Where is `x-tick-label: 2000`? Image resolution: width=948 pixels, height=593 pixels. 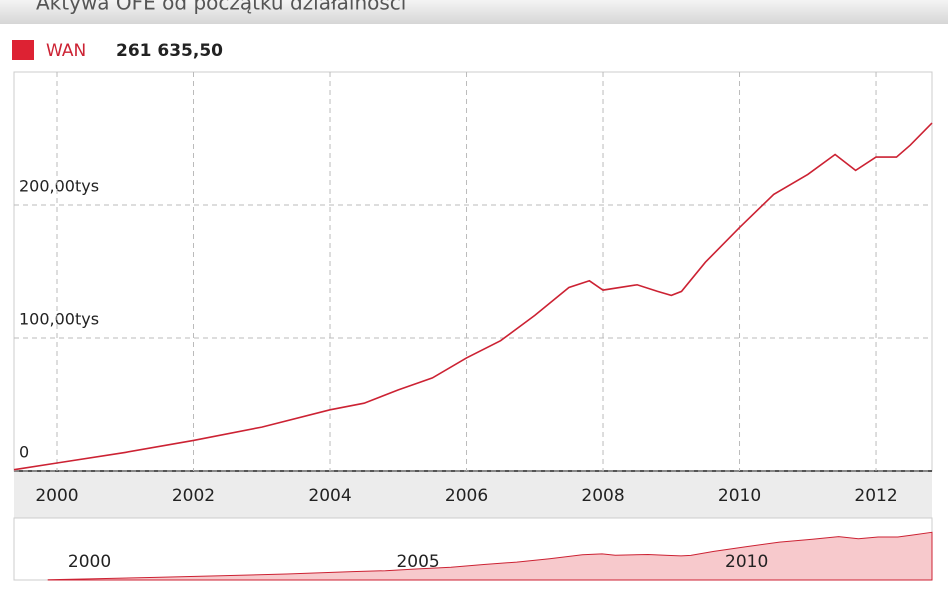 x-tick-label: 2000 is located at coordinates (56, 496).